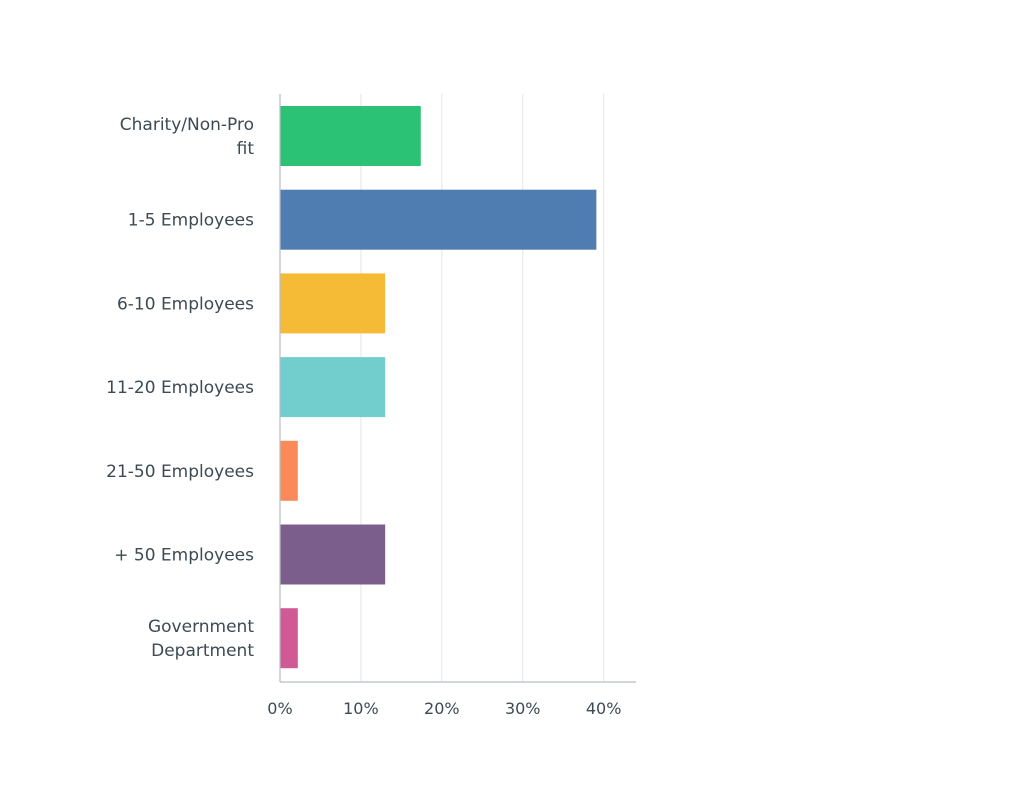  I want to click on x-tick-label-40: 40%, so click(604, 708).